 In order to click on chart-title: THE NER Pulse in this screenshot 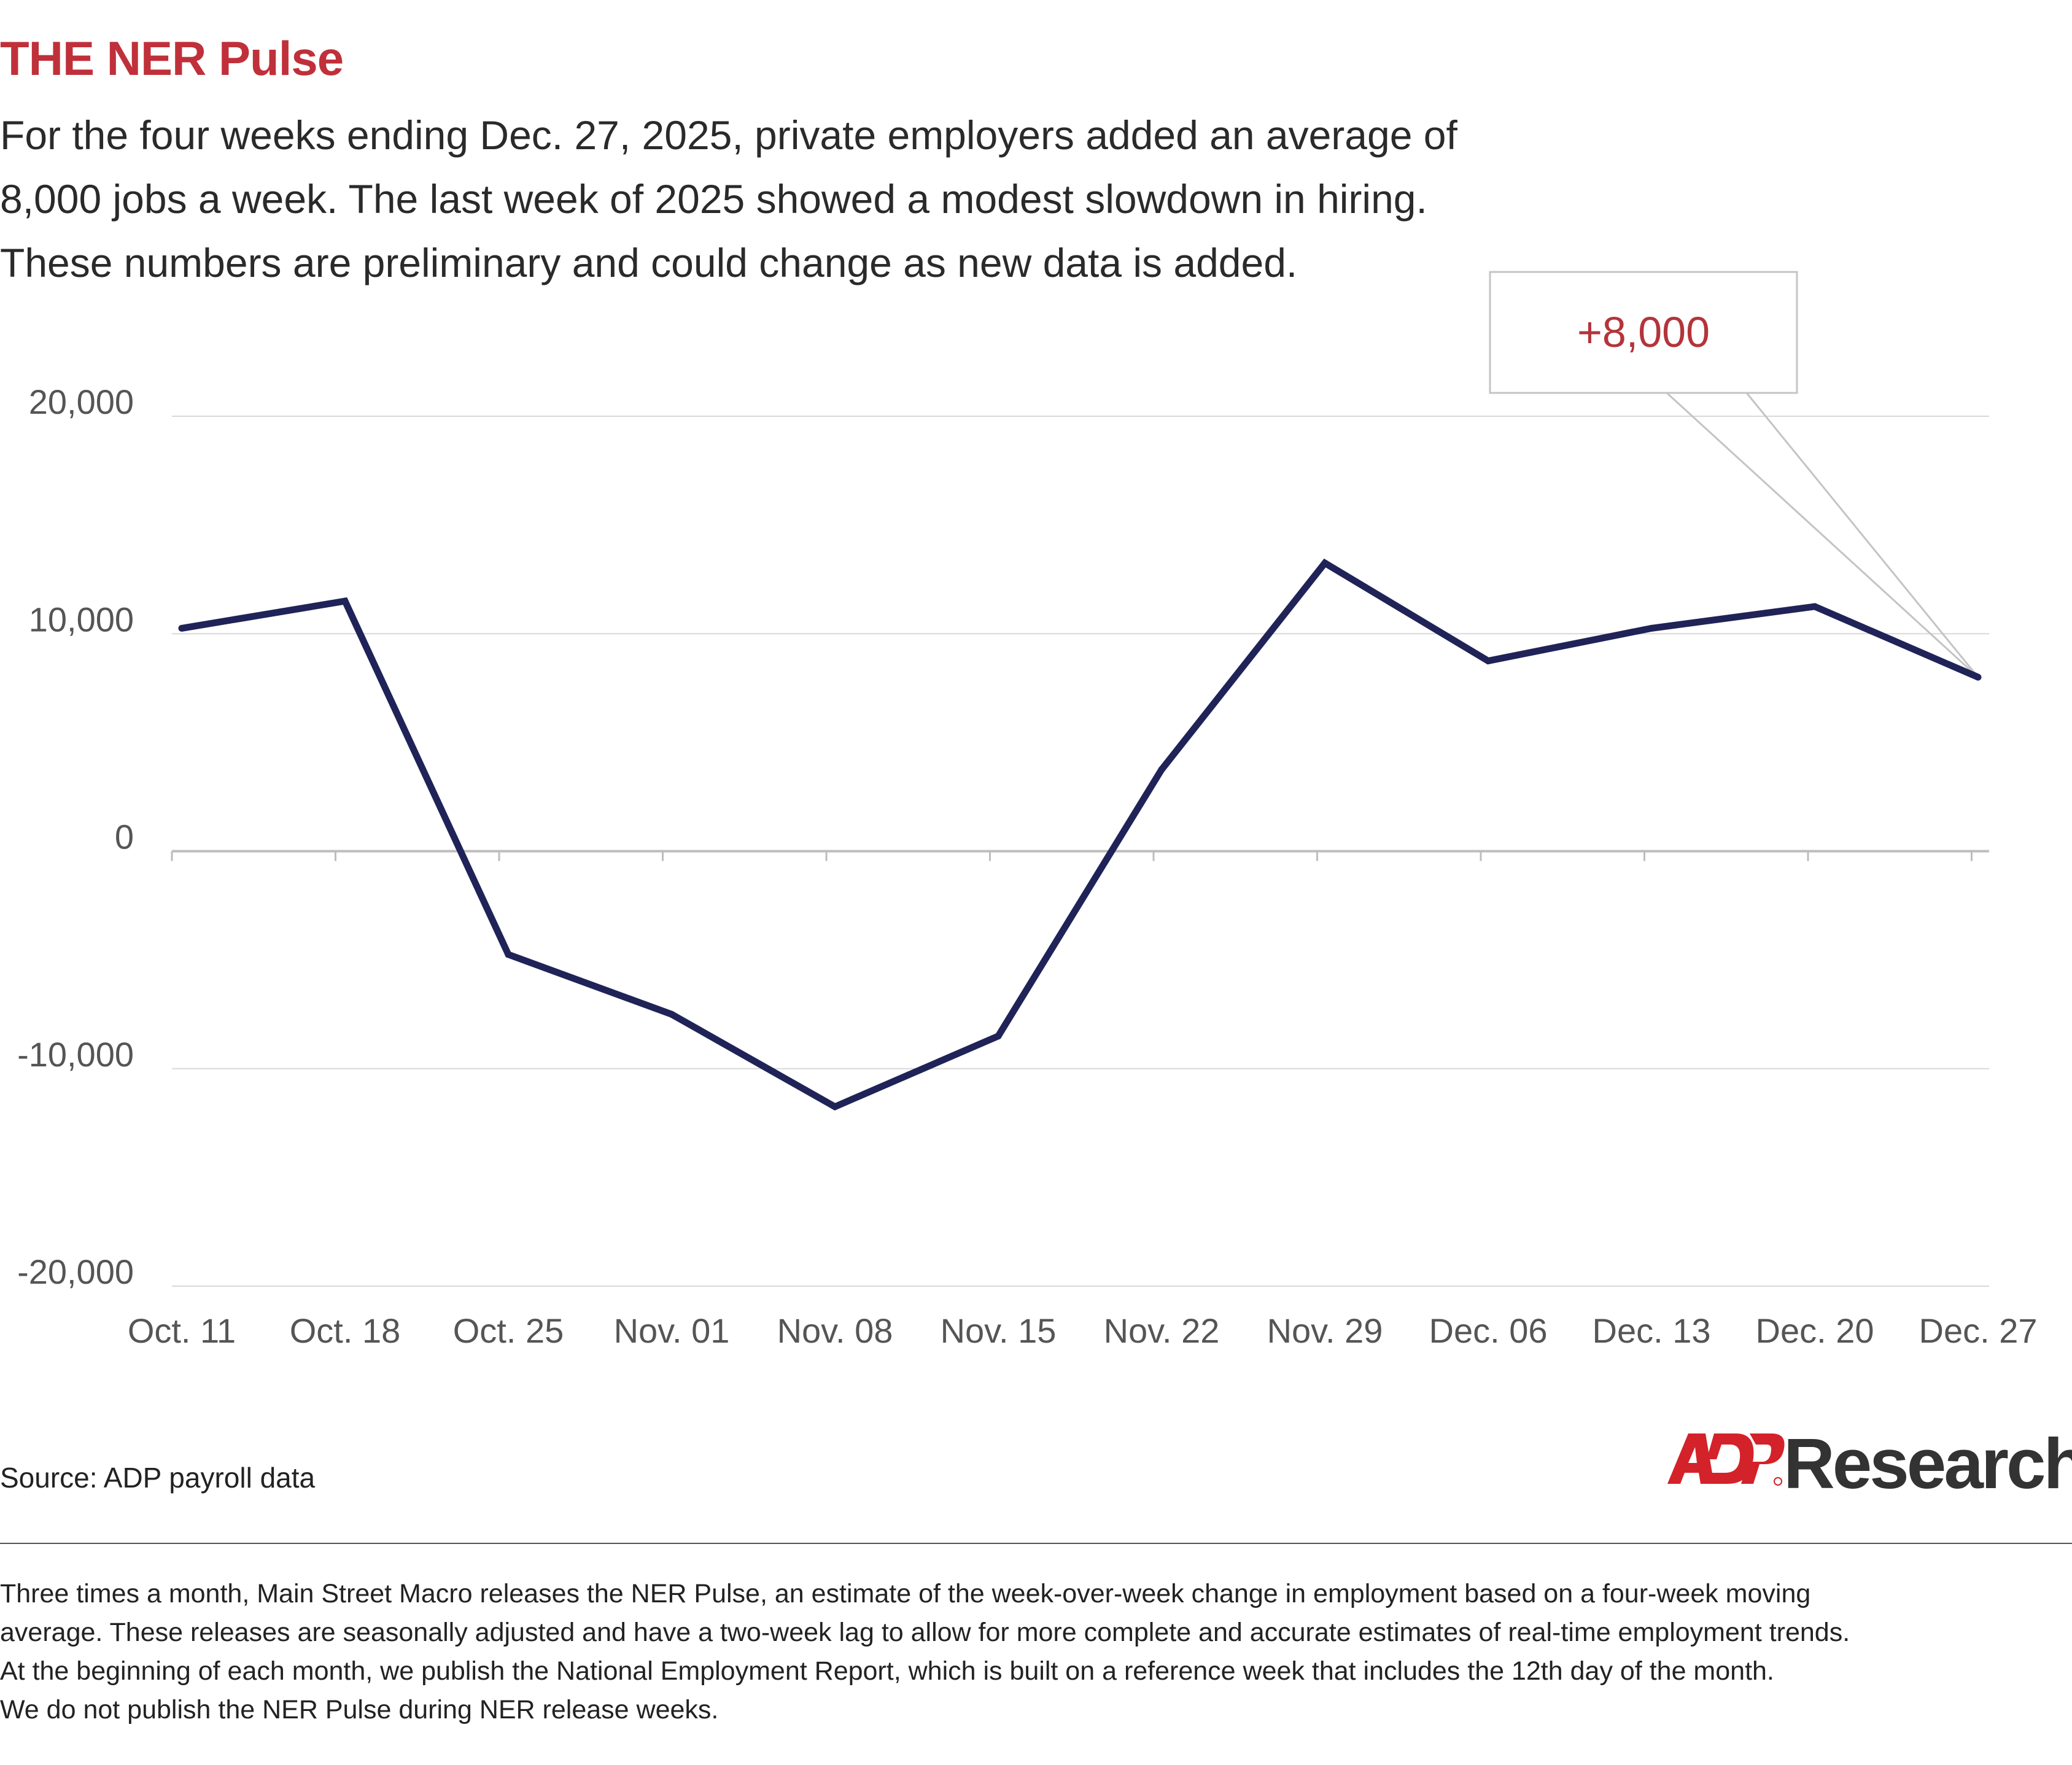, I will do `click(172, 58)`.